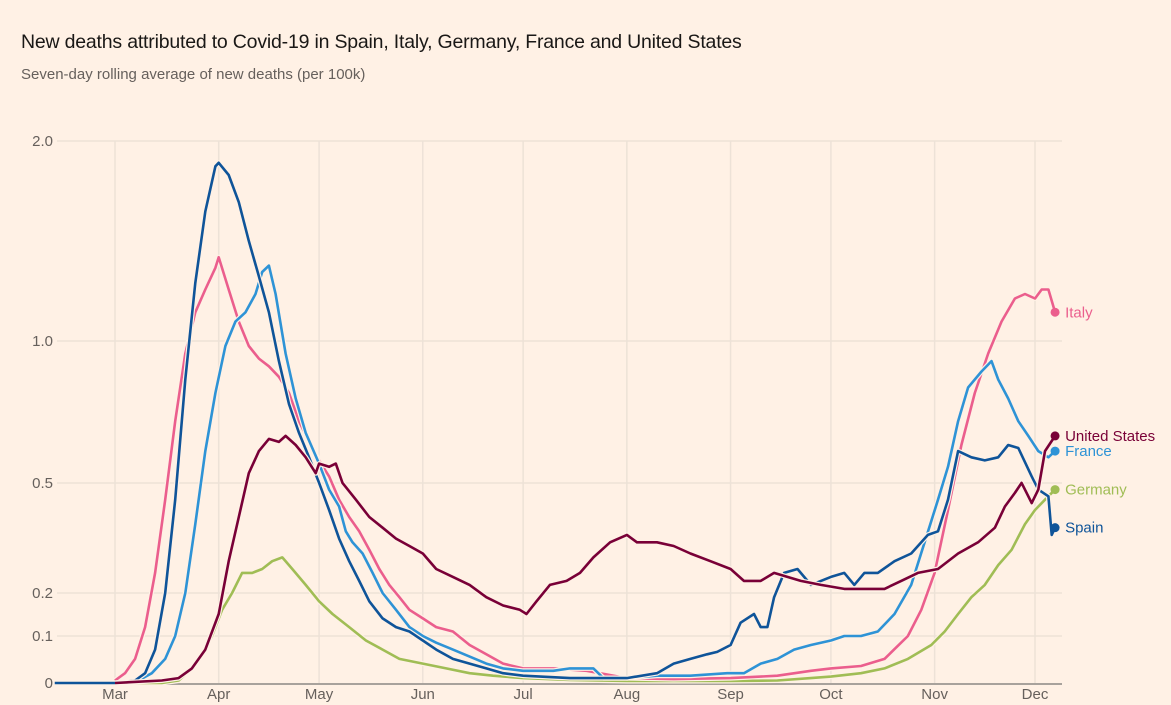 This screenshot has height=705, width=1171. I want to click on x-tick-label: Sep, so click(730, 694).